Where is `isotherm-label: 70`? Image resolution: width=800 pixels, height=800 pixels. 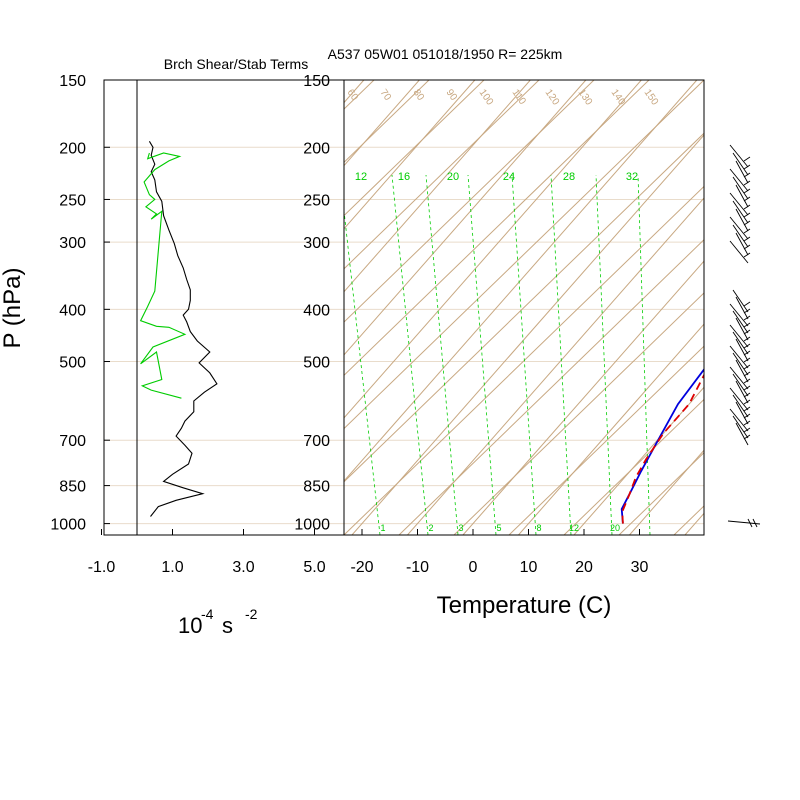 isotherm-label: 70 is located at coordinates (386, 95).